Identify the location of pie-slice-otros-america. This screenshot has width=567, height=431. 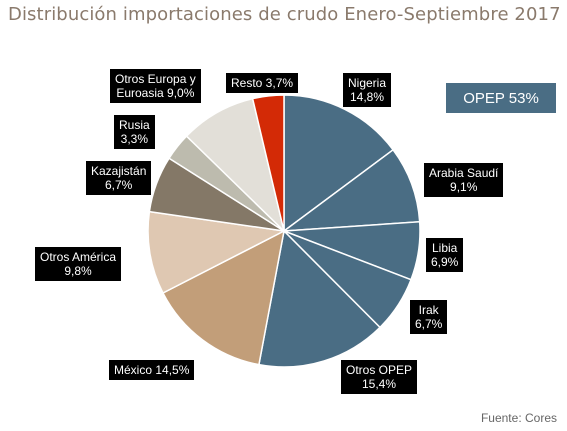
(217, 252).